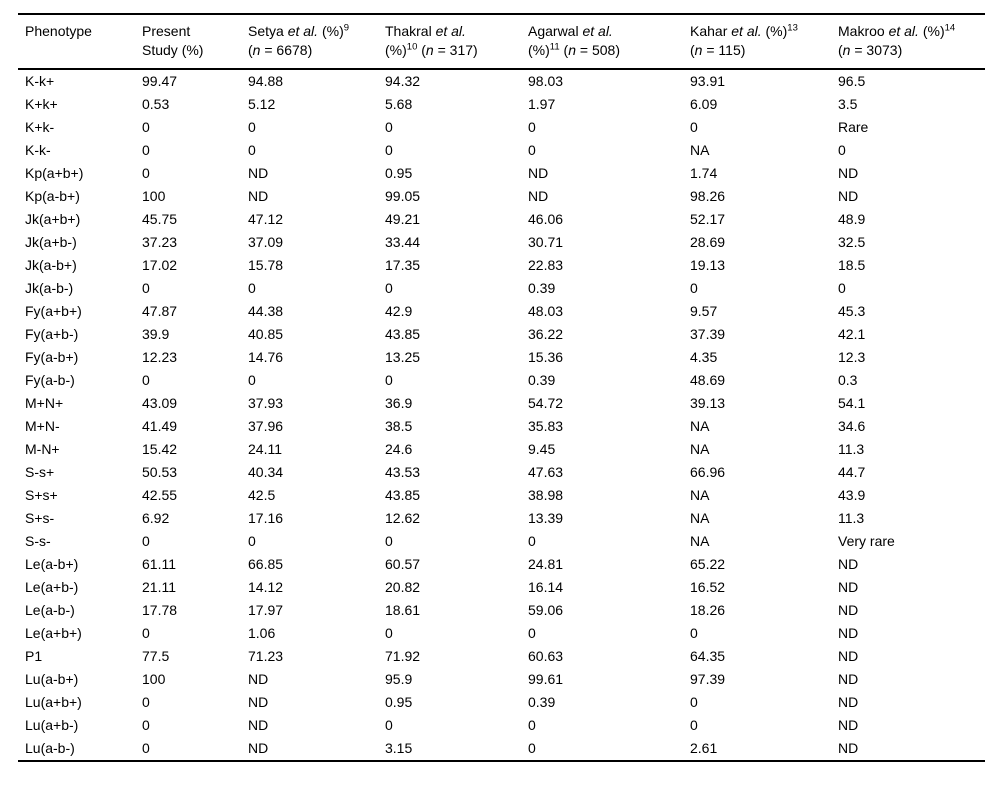  What do you see at coordinates (160, 426) in the screenshot?
I see `value-cell: 41.49` at bounding box center [160, 426].